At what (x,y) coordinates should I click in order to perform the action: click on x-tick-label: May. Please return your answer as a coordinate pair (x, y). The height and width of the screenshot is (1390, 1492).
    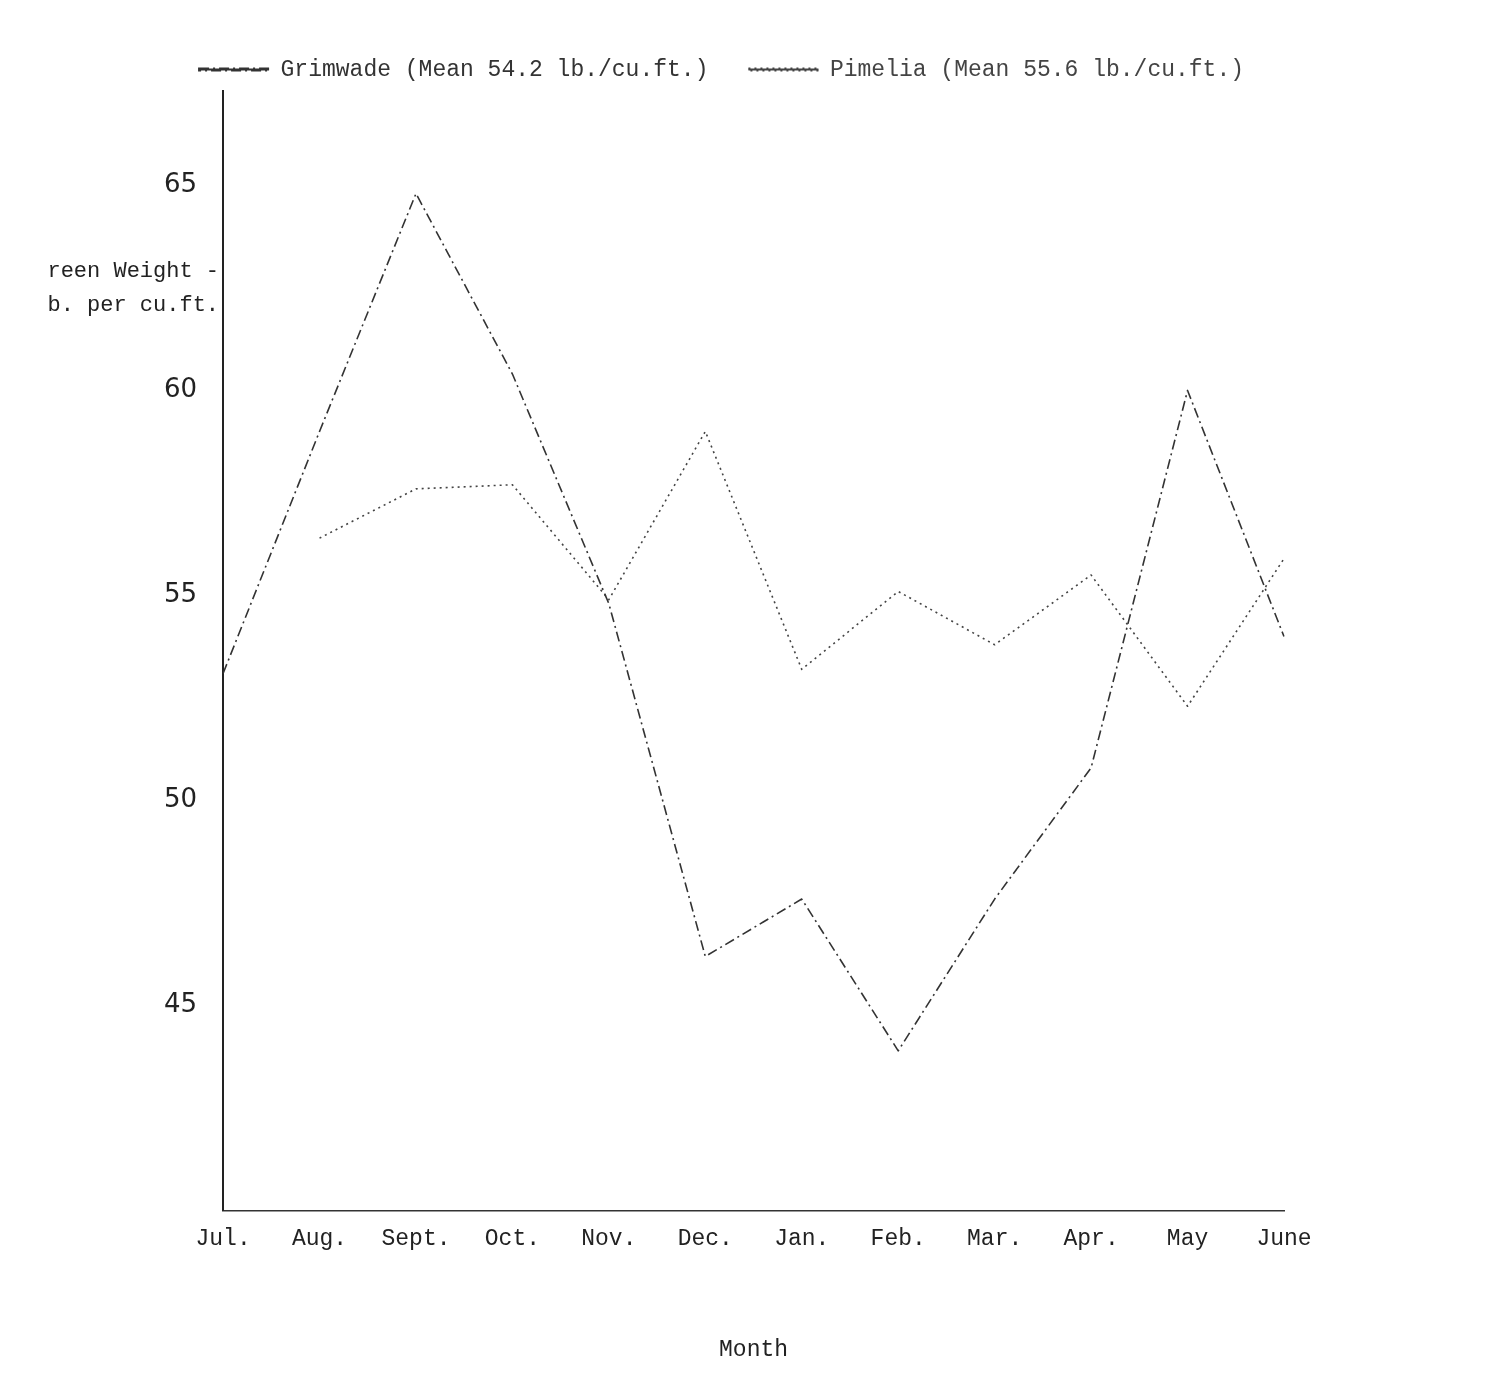
    Looking at the image, I should click on (1187, 1238).